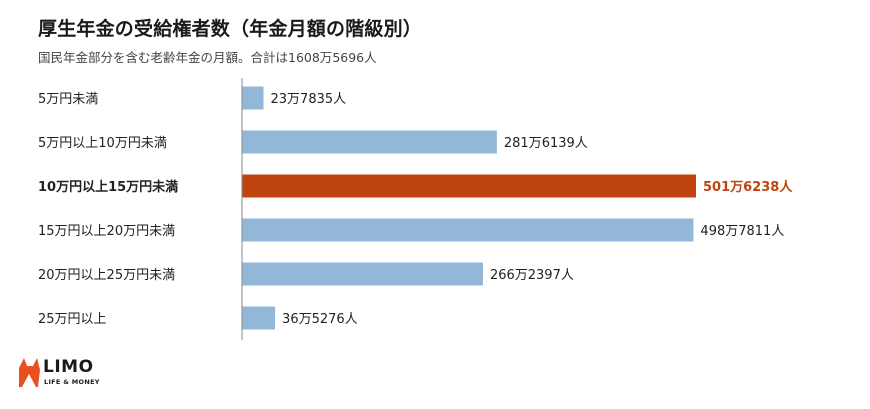 This screenshot has width=870, height=409. Describe the element at coordinates (748, 187) in the screenshot. I see `value-label: 501万6238人` at that location.